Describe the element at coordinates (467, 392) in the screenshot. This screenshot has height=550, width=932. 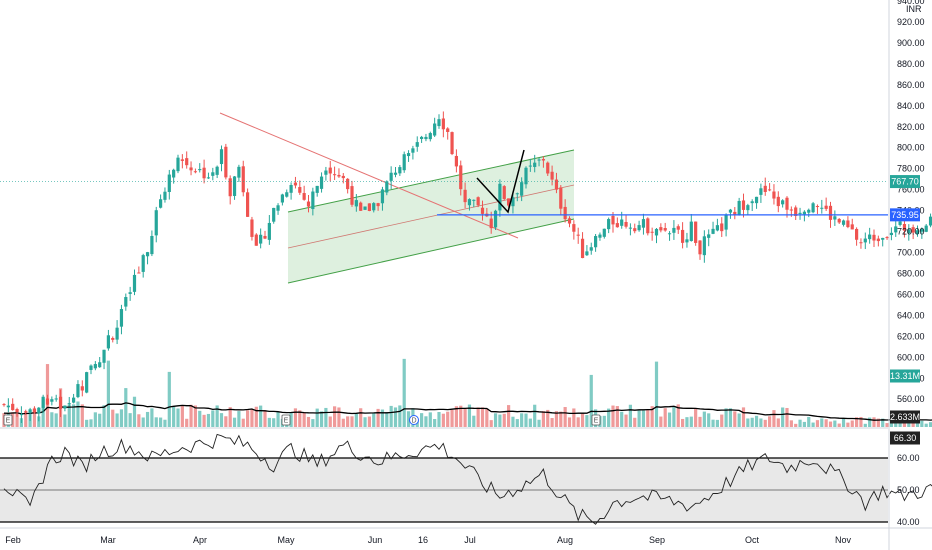
I see `volume-bars` at that location.